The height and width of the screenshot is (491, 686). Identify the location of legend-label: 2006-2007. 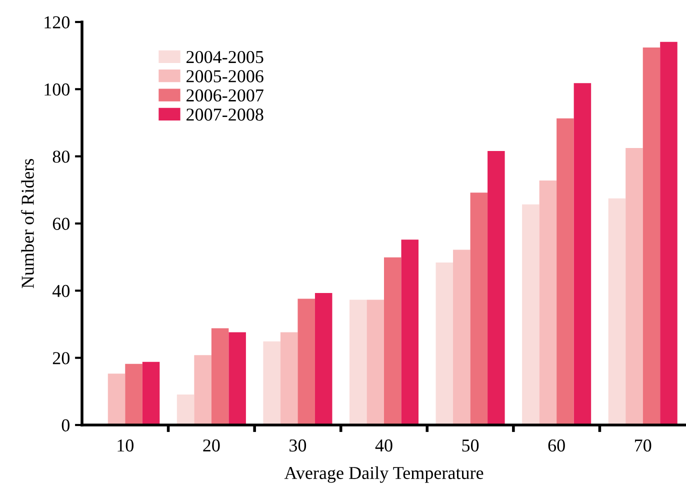
(225, 95).